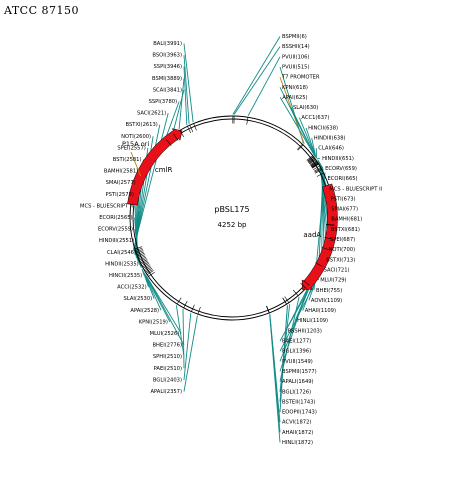 The width and height of the screenshot is (456, 480). What do you see at coordinates (346, 220) in the screenshot?
I see `site-label: BAMHI(681)` at bounding box center [346, 220].